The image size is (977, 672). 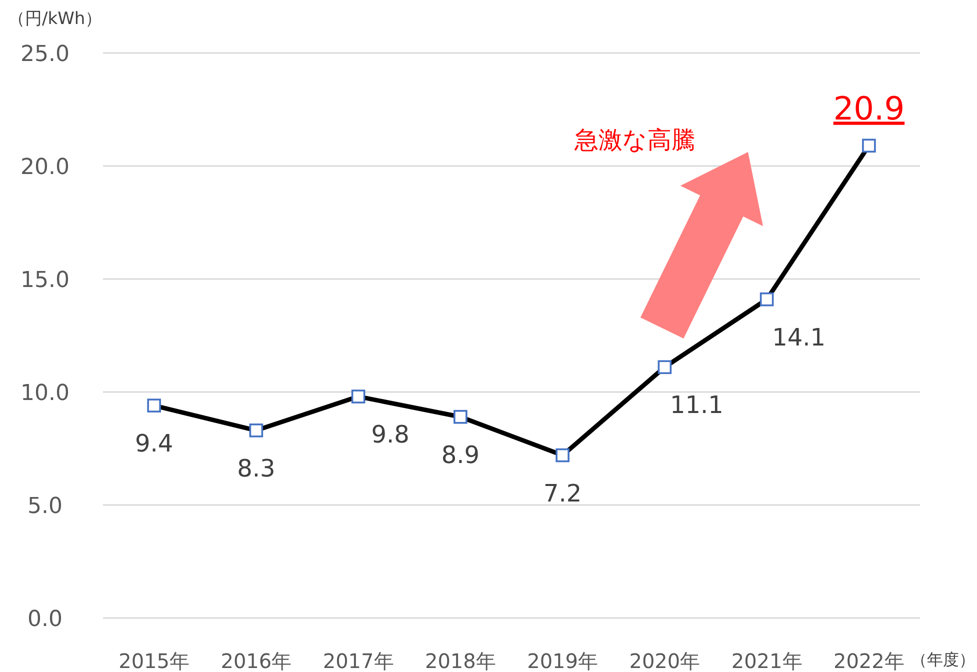 What do you see at coordinates (45, 280) in the screenshot?
I see `y-tick-label: 15.0` at bounding box center [45, 280].